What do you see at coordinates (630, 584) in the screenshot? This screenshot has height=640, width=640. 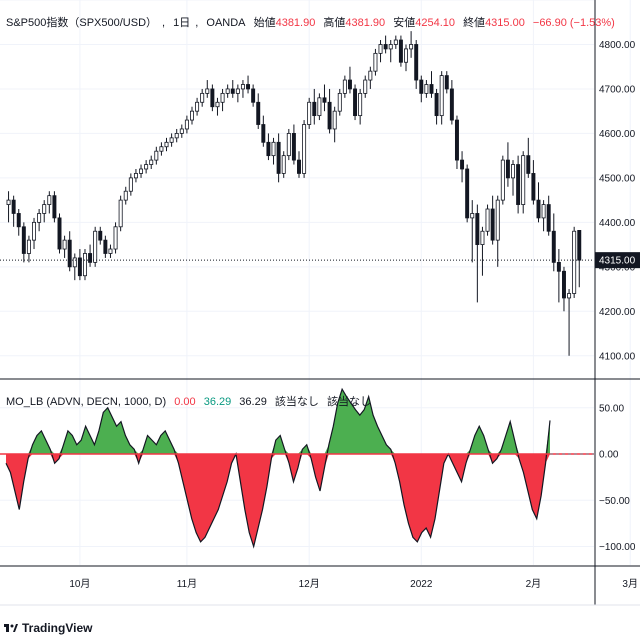 I see `time-tick-label: 3月` at bounding box center [630, 584].